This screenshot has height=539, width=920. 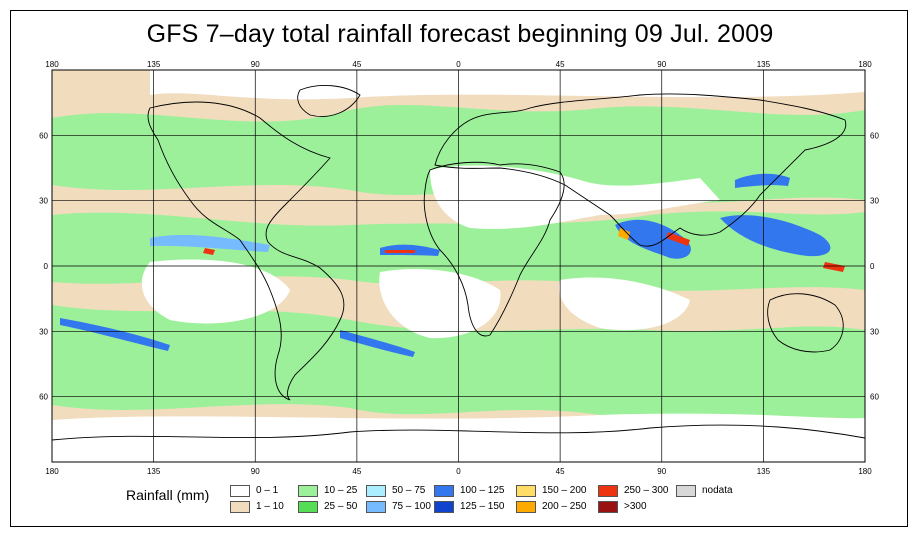 What do you see at coordinates (678, 239) in the screenshot?
I see `rain-extreme-bay-of-bengal` at bounding box center [678, 239].